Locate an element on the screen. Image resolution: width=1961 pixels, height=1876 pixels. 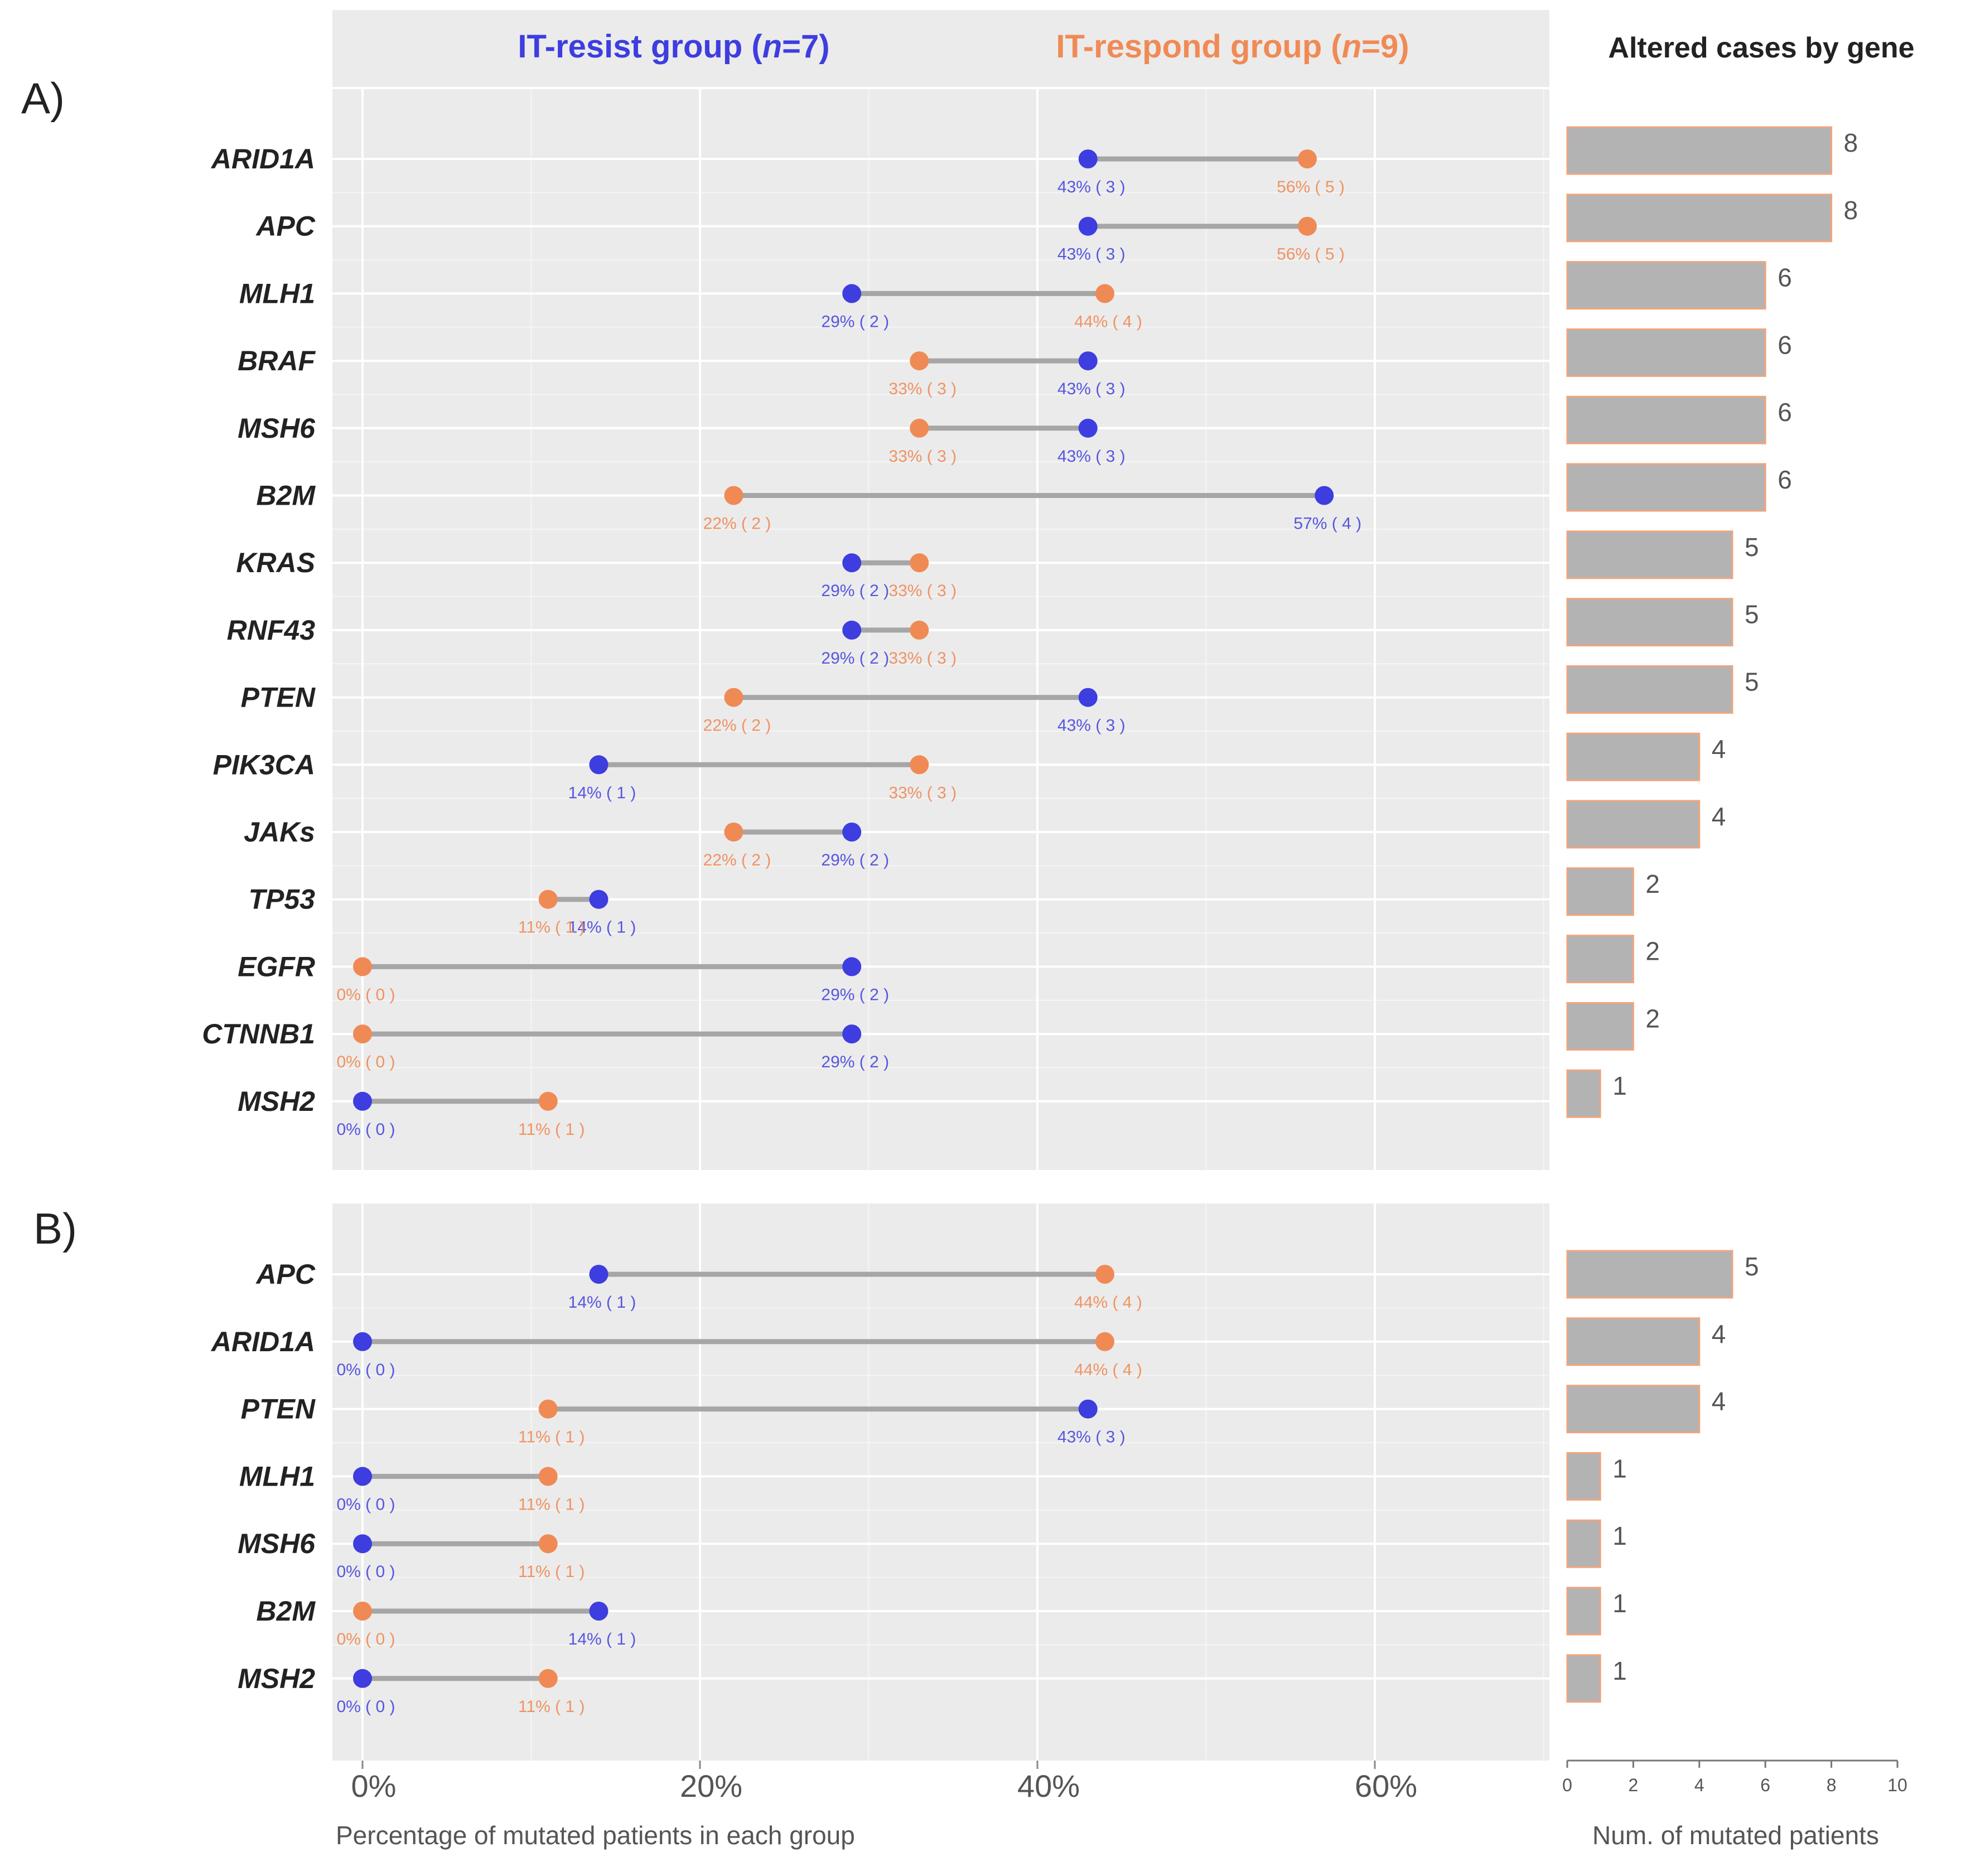
gene-label: RNF43 is located at coordinates (271, 630).